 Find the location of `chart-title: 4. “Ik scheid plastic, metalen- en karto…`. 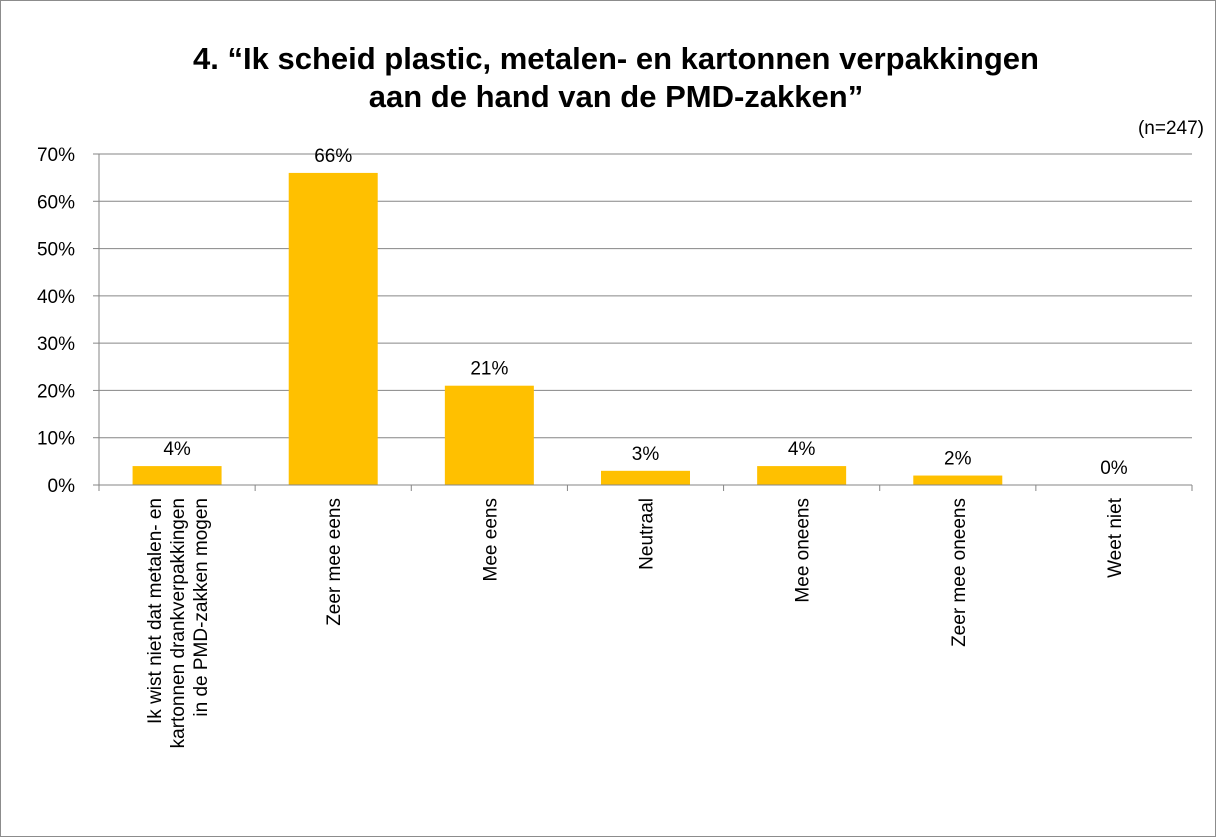

chart-title: 4. “Ik scheid plastic, metalen- en karto… is located at coordinates (616, 77).